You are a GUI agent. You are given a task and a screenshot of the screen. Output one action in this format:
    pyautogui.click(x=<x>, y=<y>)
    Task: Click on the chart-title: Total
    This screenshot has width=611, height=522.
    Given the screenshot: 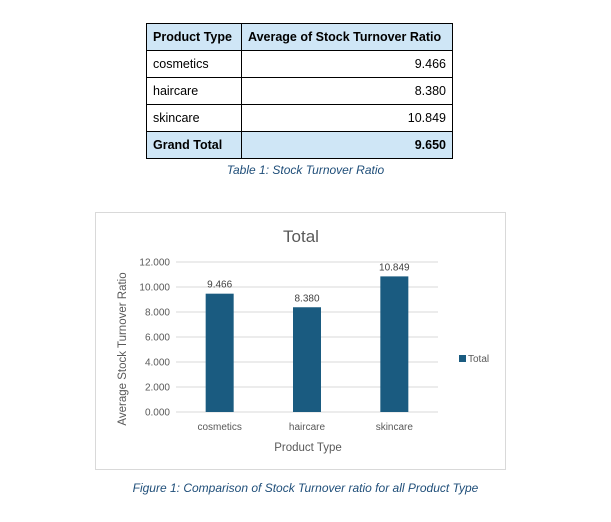 What is the action you would take?
    pyautogui.click(x=301, y=236)
    